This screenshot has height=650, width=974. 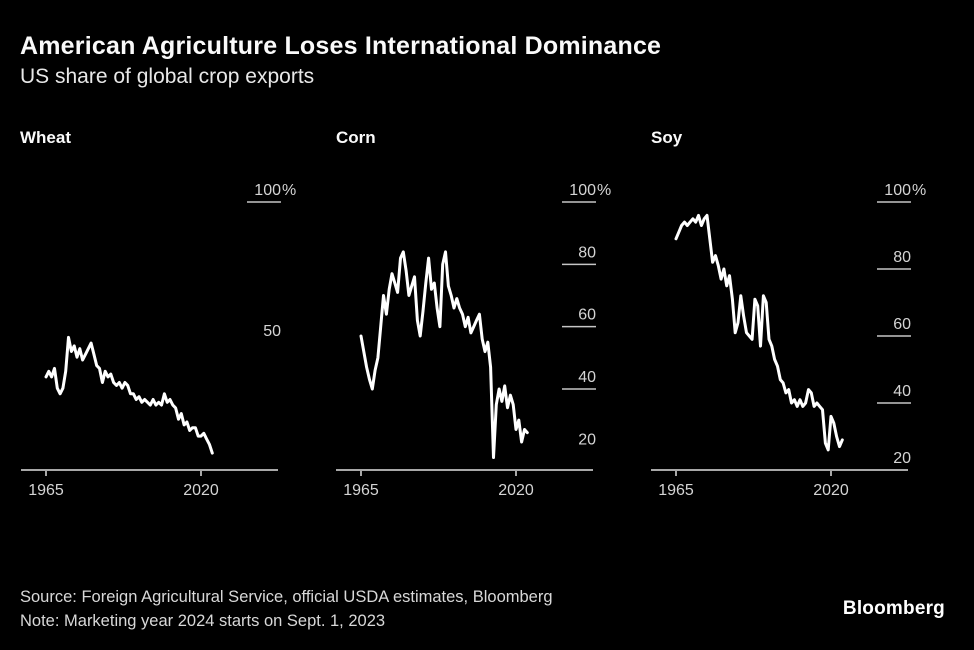 I want to click on wheat-line-chart: 100 % 50 1965 2020, so click(x=158, y=340).